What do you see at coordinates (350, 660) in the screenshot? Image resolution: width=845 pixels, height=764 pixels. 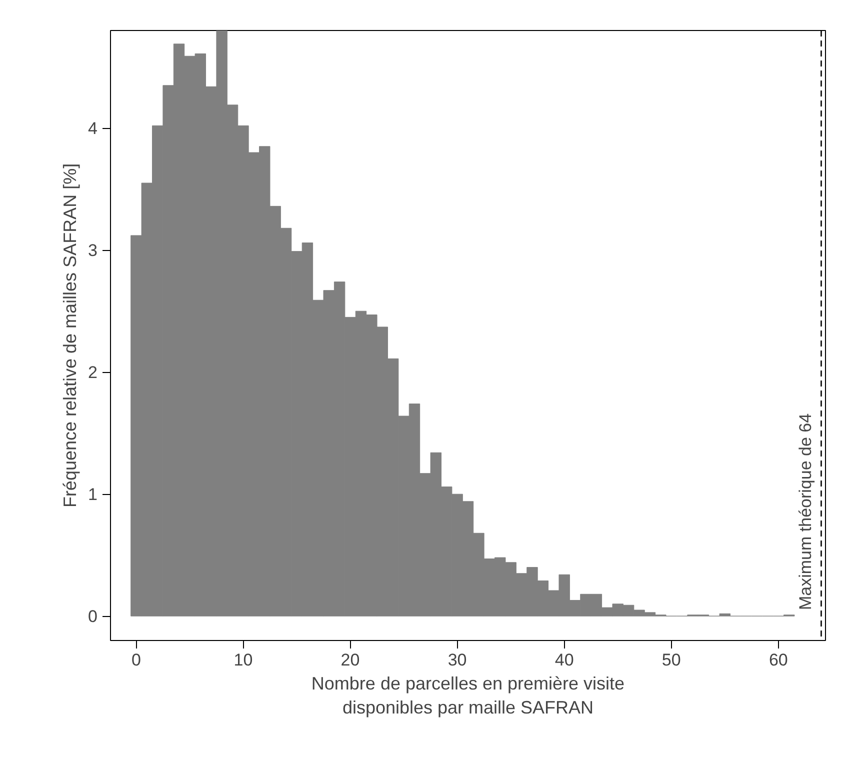 I see `x-tick-label: 20` at bounding box center [350, 660].